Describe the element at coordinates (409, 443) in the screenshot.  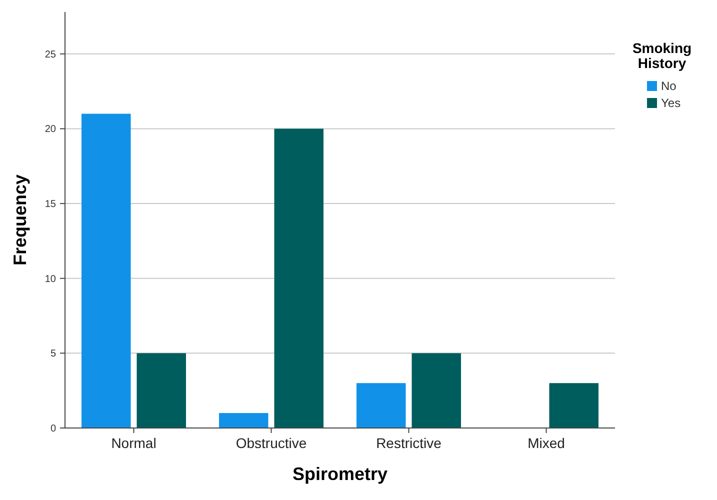
I see `x-tick-label: Restrictive` at that location.